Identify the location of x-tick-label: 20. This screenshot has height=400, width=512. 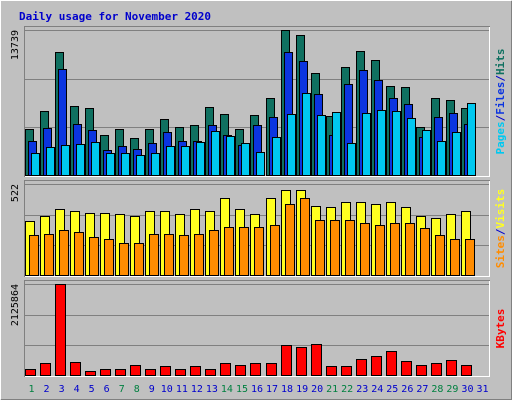
(317, 389).